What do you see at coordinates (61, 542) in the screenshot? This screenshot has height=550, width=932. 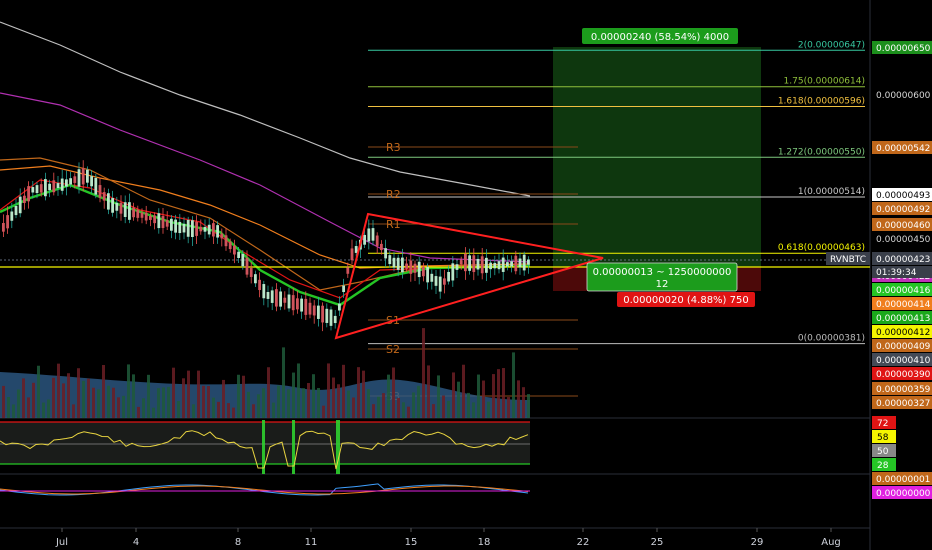 I see `time-label: Jul` at bounding box center [61, 542].